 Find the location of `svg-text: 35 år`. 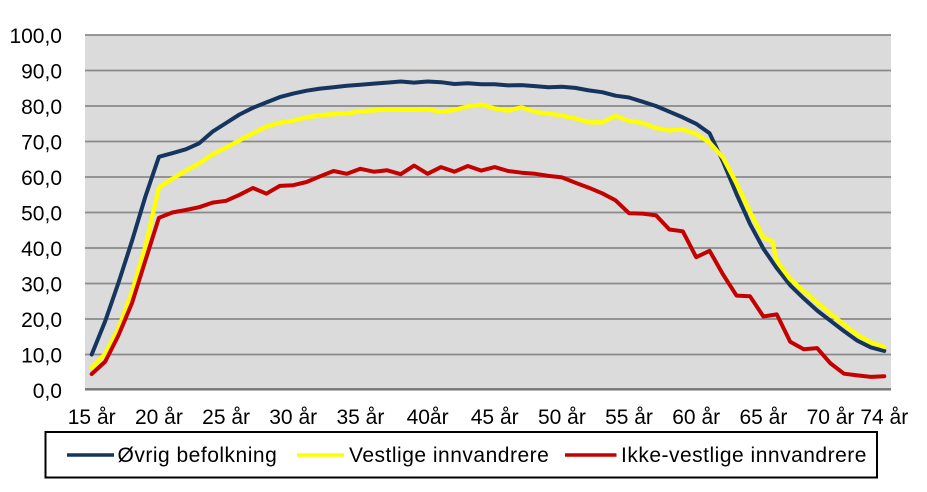

svg-text: 35 år is located at coordinates (360, 417).